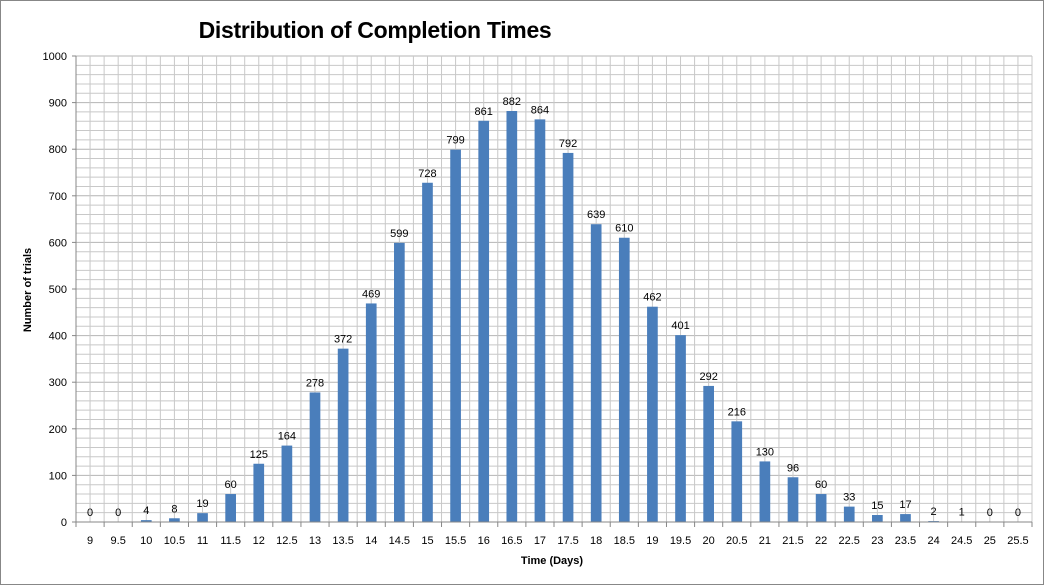  I want to click on data-label: 60, so click(231, 485).